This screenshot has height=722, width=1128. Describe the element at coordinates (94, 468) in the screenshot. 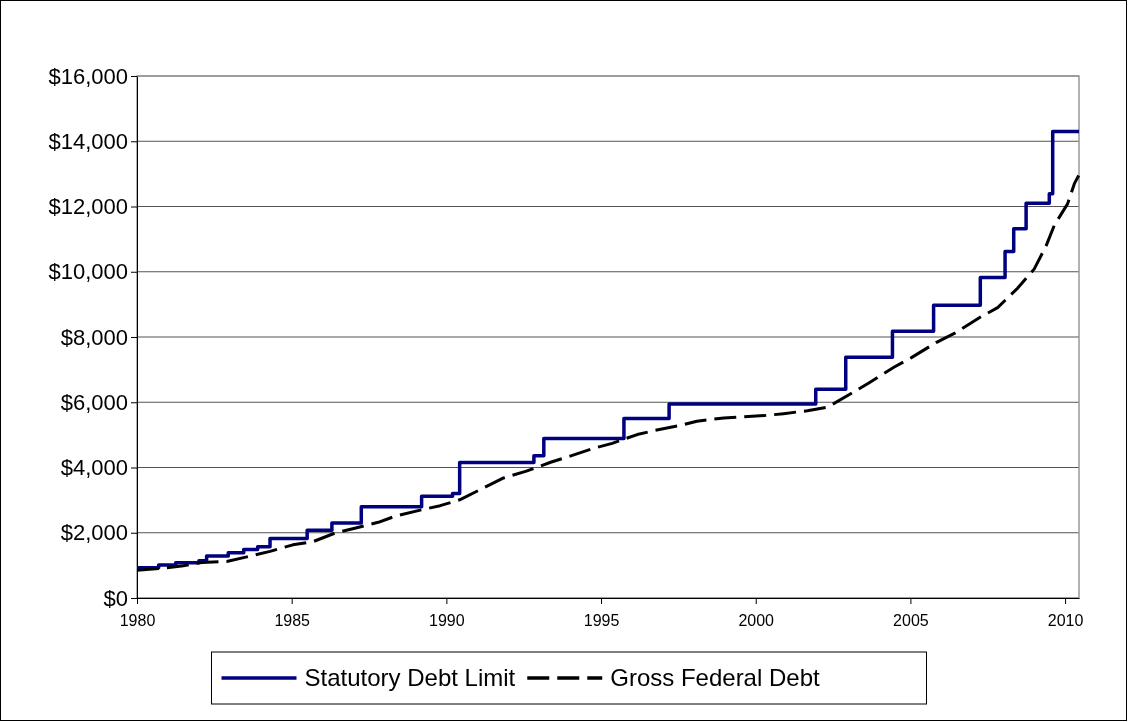

I see `y-tick-label: $4,000` at that location.